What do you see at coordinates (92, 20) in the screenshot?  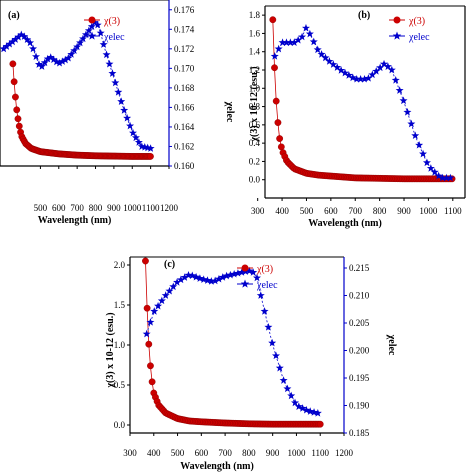 I see `legend-marker-chi3` at bounding box center [92, 20].